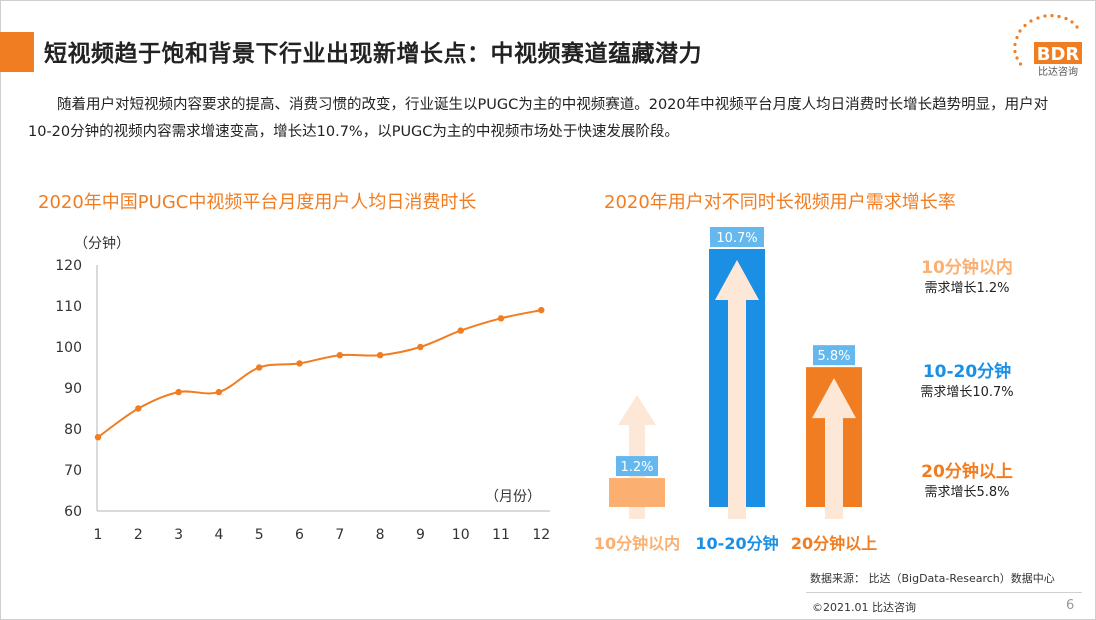  I want to click on legend-name: 10分钟以内, so click(967, 267).